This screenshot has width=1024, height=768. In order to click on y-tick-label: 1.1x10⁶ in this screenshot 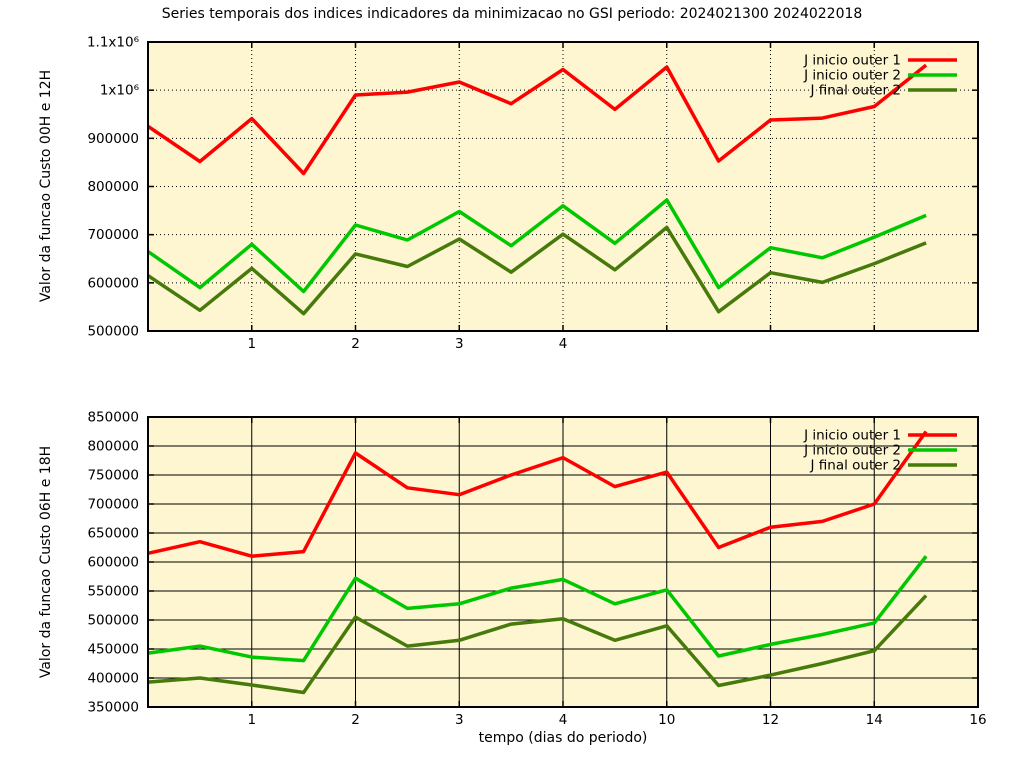, I will do `click(113, 43)`.